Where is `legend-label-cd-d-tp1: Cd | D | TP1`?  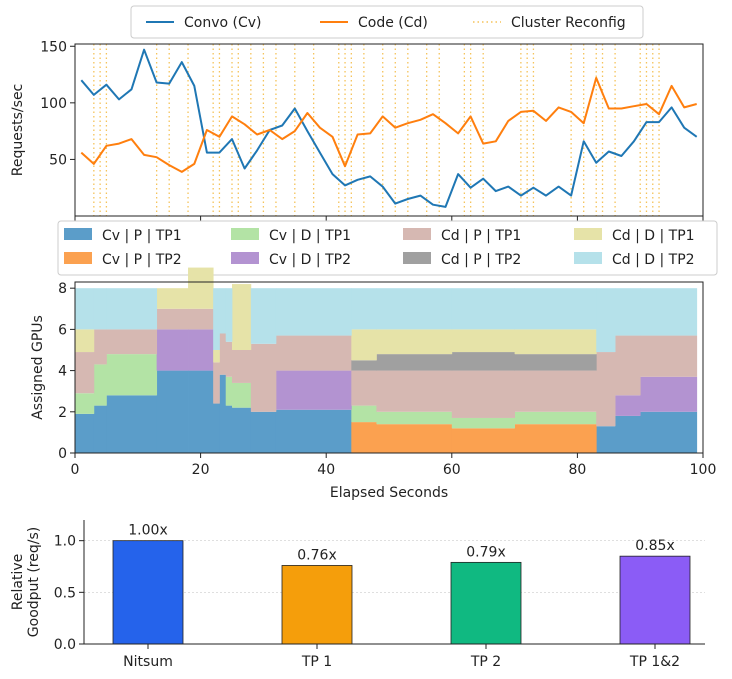 legend-label-cd-d-tp1: Cd | D | TP1 is located at coordinates (653, 236).